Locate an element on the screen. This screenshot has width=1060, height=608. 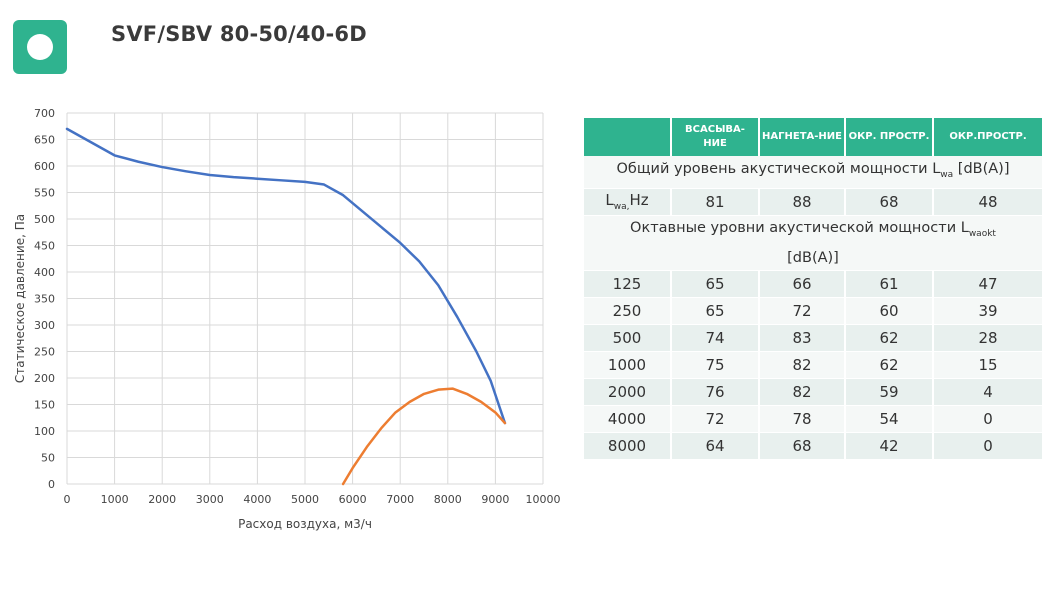
y-tick-label: 150 is located at coordinates (44, 405).